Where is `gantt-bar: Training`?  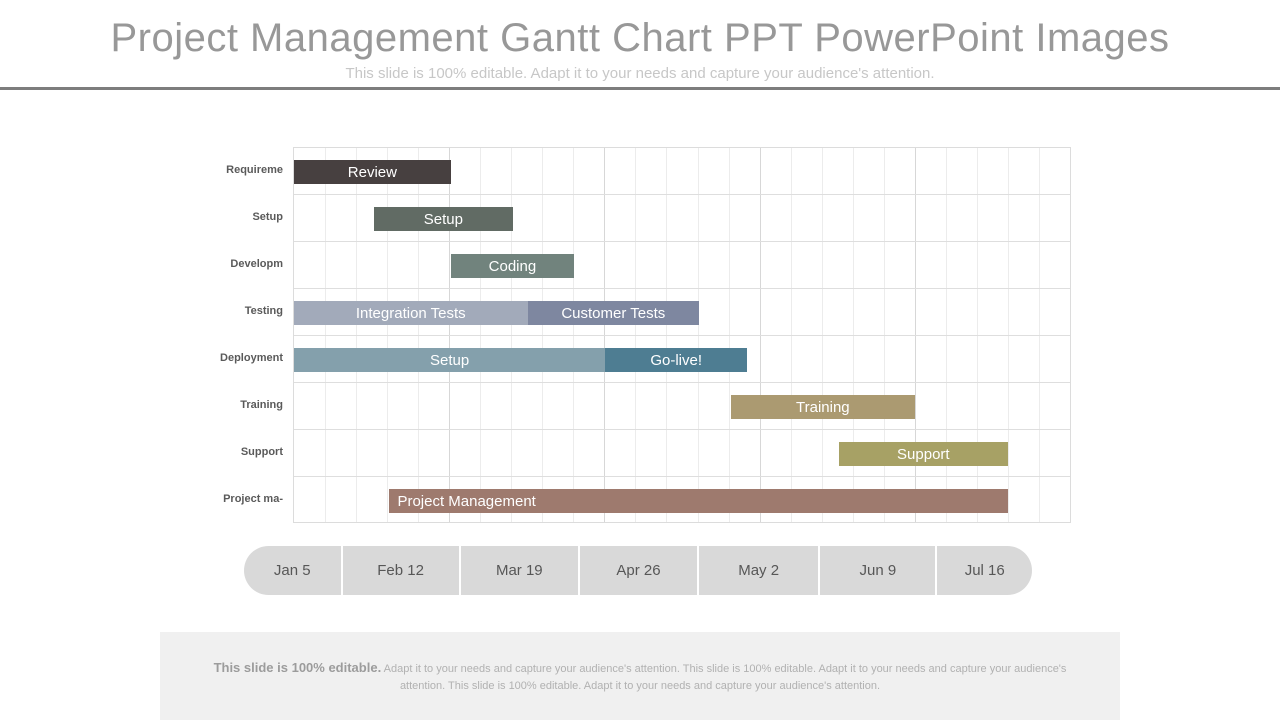 gantt-bar: Training is located at coordinates (822, 407).